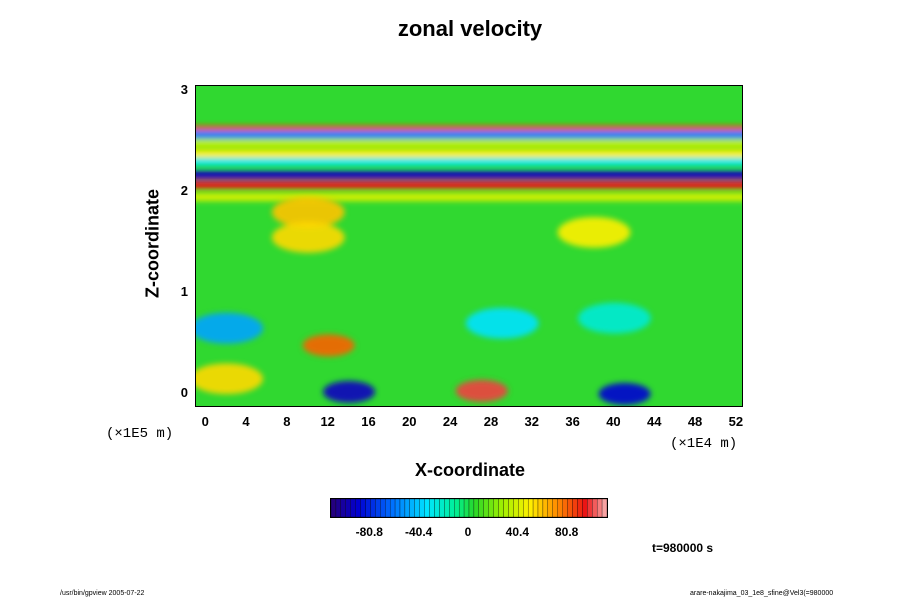 This screenshot has width=900, height=600. Describe the element at coordinates (468, 532) in the screenshot. I see `colorbar-tick-label: 0` at that location.